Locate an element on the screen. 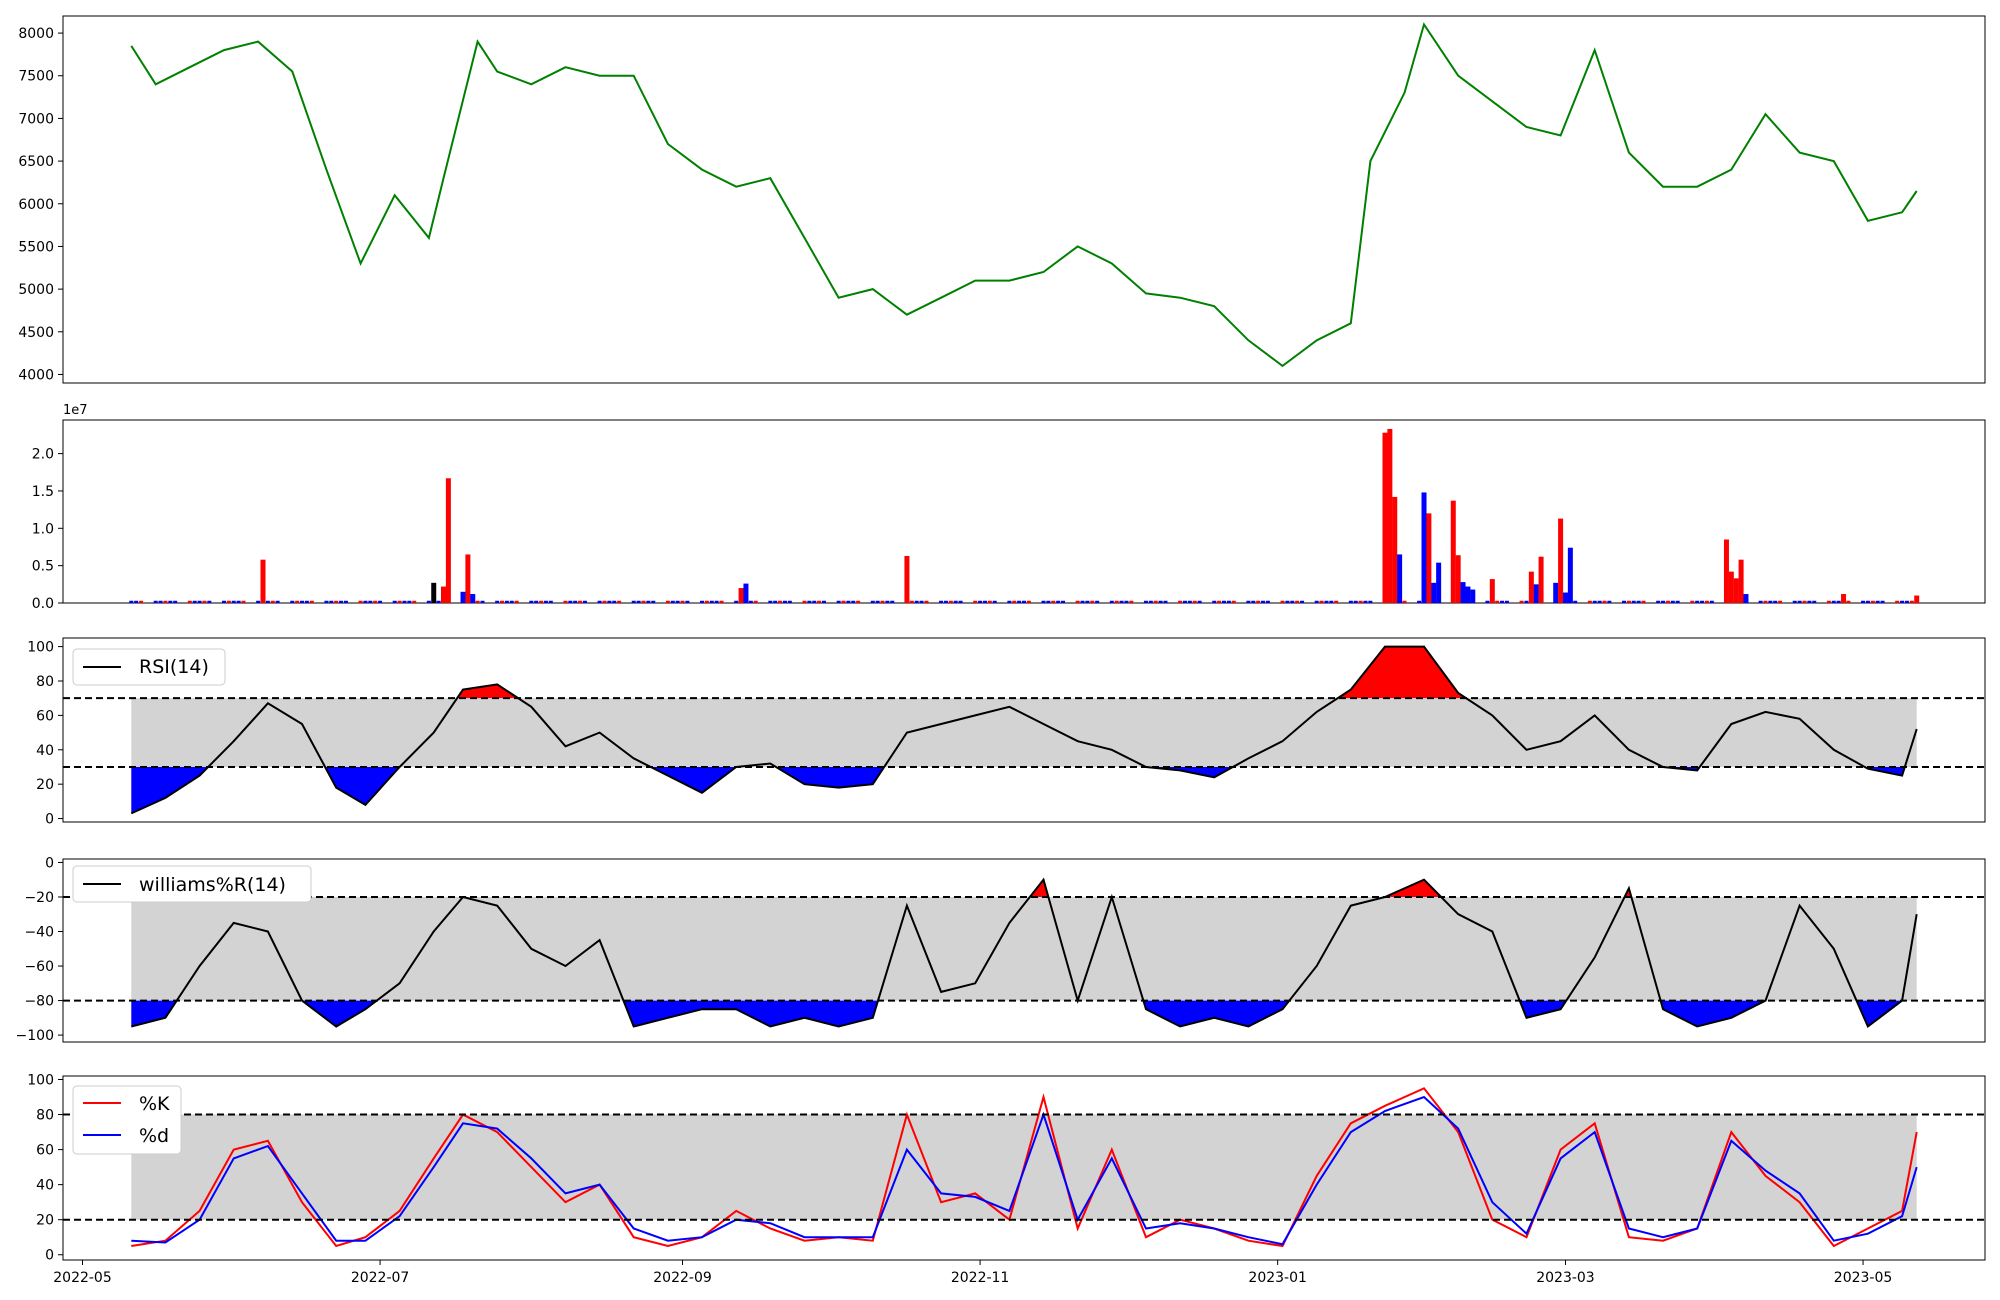  y-tick-label: −100 is located at coordinates (35, 1036).